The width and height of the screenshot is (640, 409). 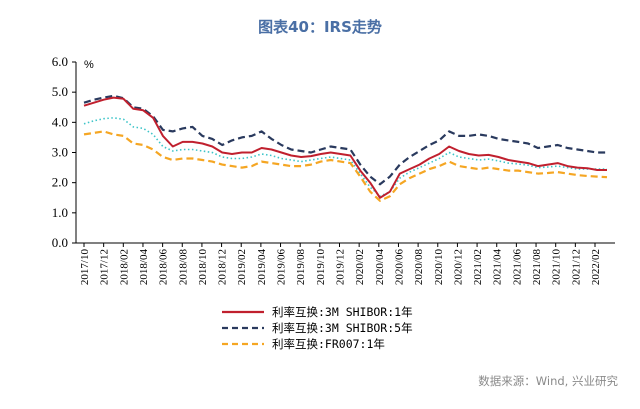 What do you see at coordinates (105, 267) in the screenshot?
I see `x-tick-label: 2017/12` at bounding box center [105, 267].